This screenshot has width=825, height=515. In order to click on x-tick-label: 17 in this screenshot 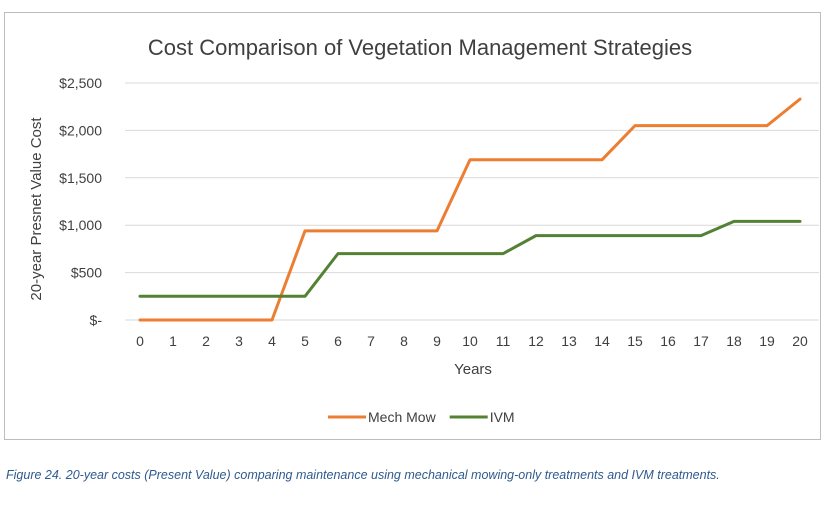, I will do `click(701, 341)`.